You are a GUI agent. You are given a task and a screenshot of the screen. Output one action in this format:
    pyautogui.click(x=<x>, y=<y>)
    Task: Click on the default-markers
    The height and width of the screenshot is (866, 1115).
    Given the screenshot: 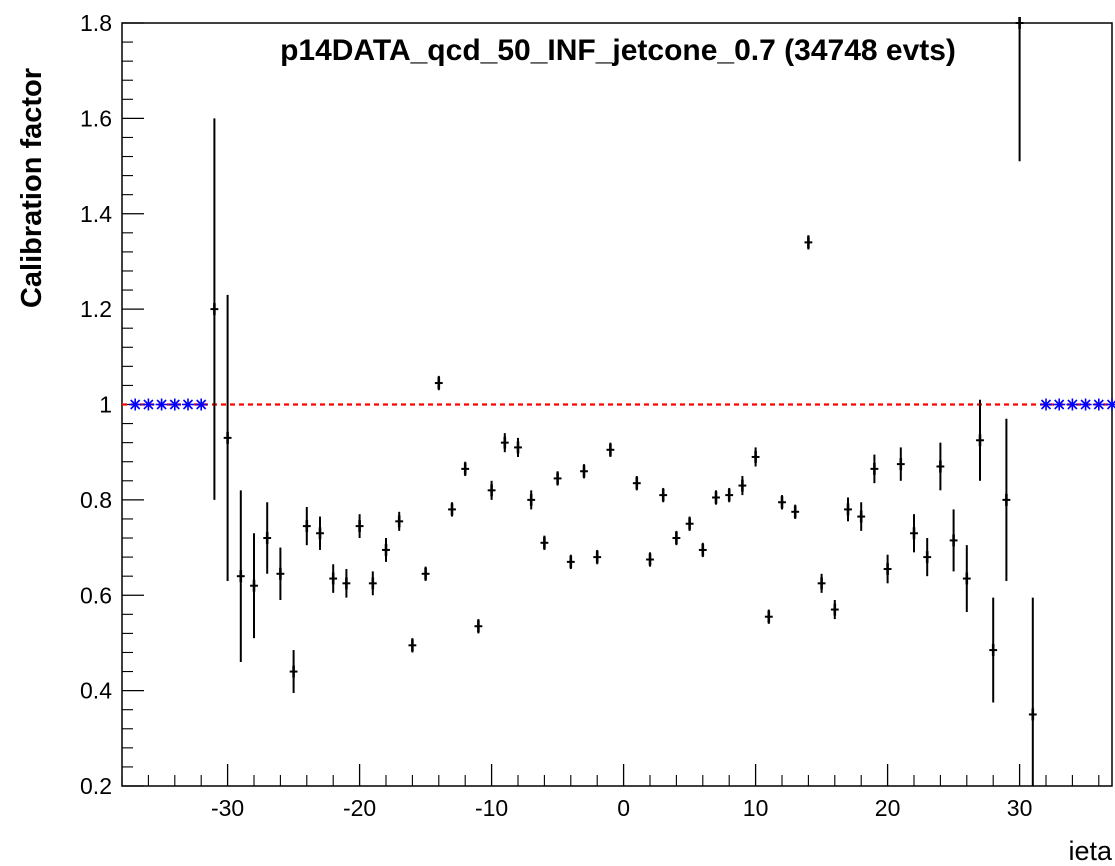 What is the action you would take?
    pyautogui.click(x=622, y=404)
    